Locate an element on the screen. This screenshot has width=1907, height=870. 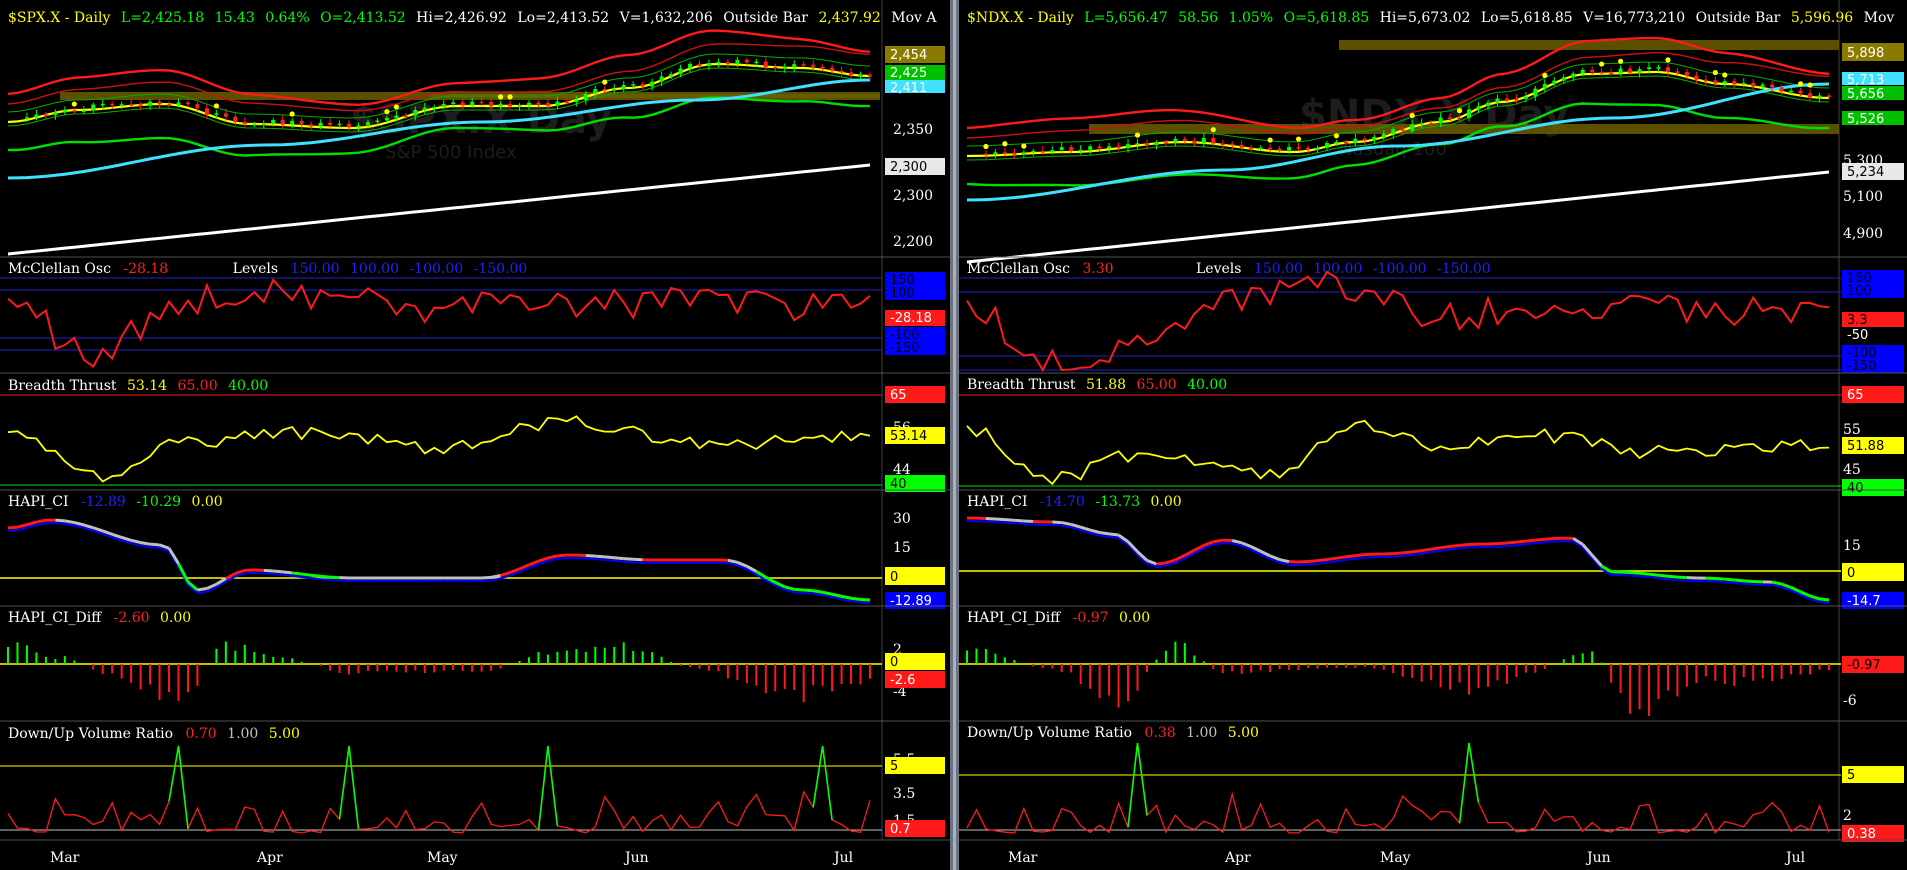
svg-text: 65 is located at coordinates (898, 395).